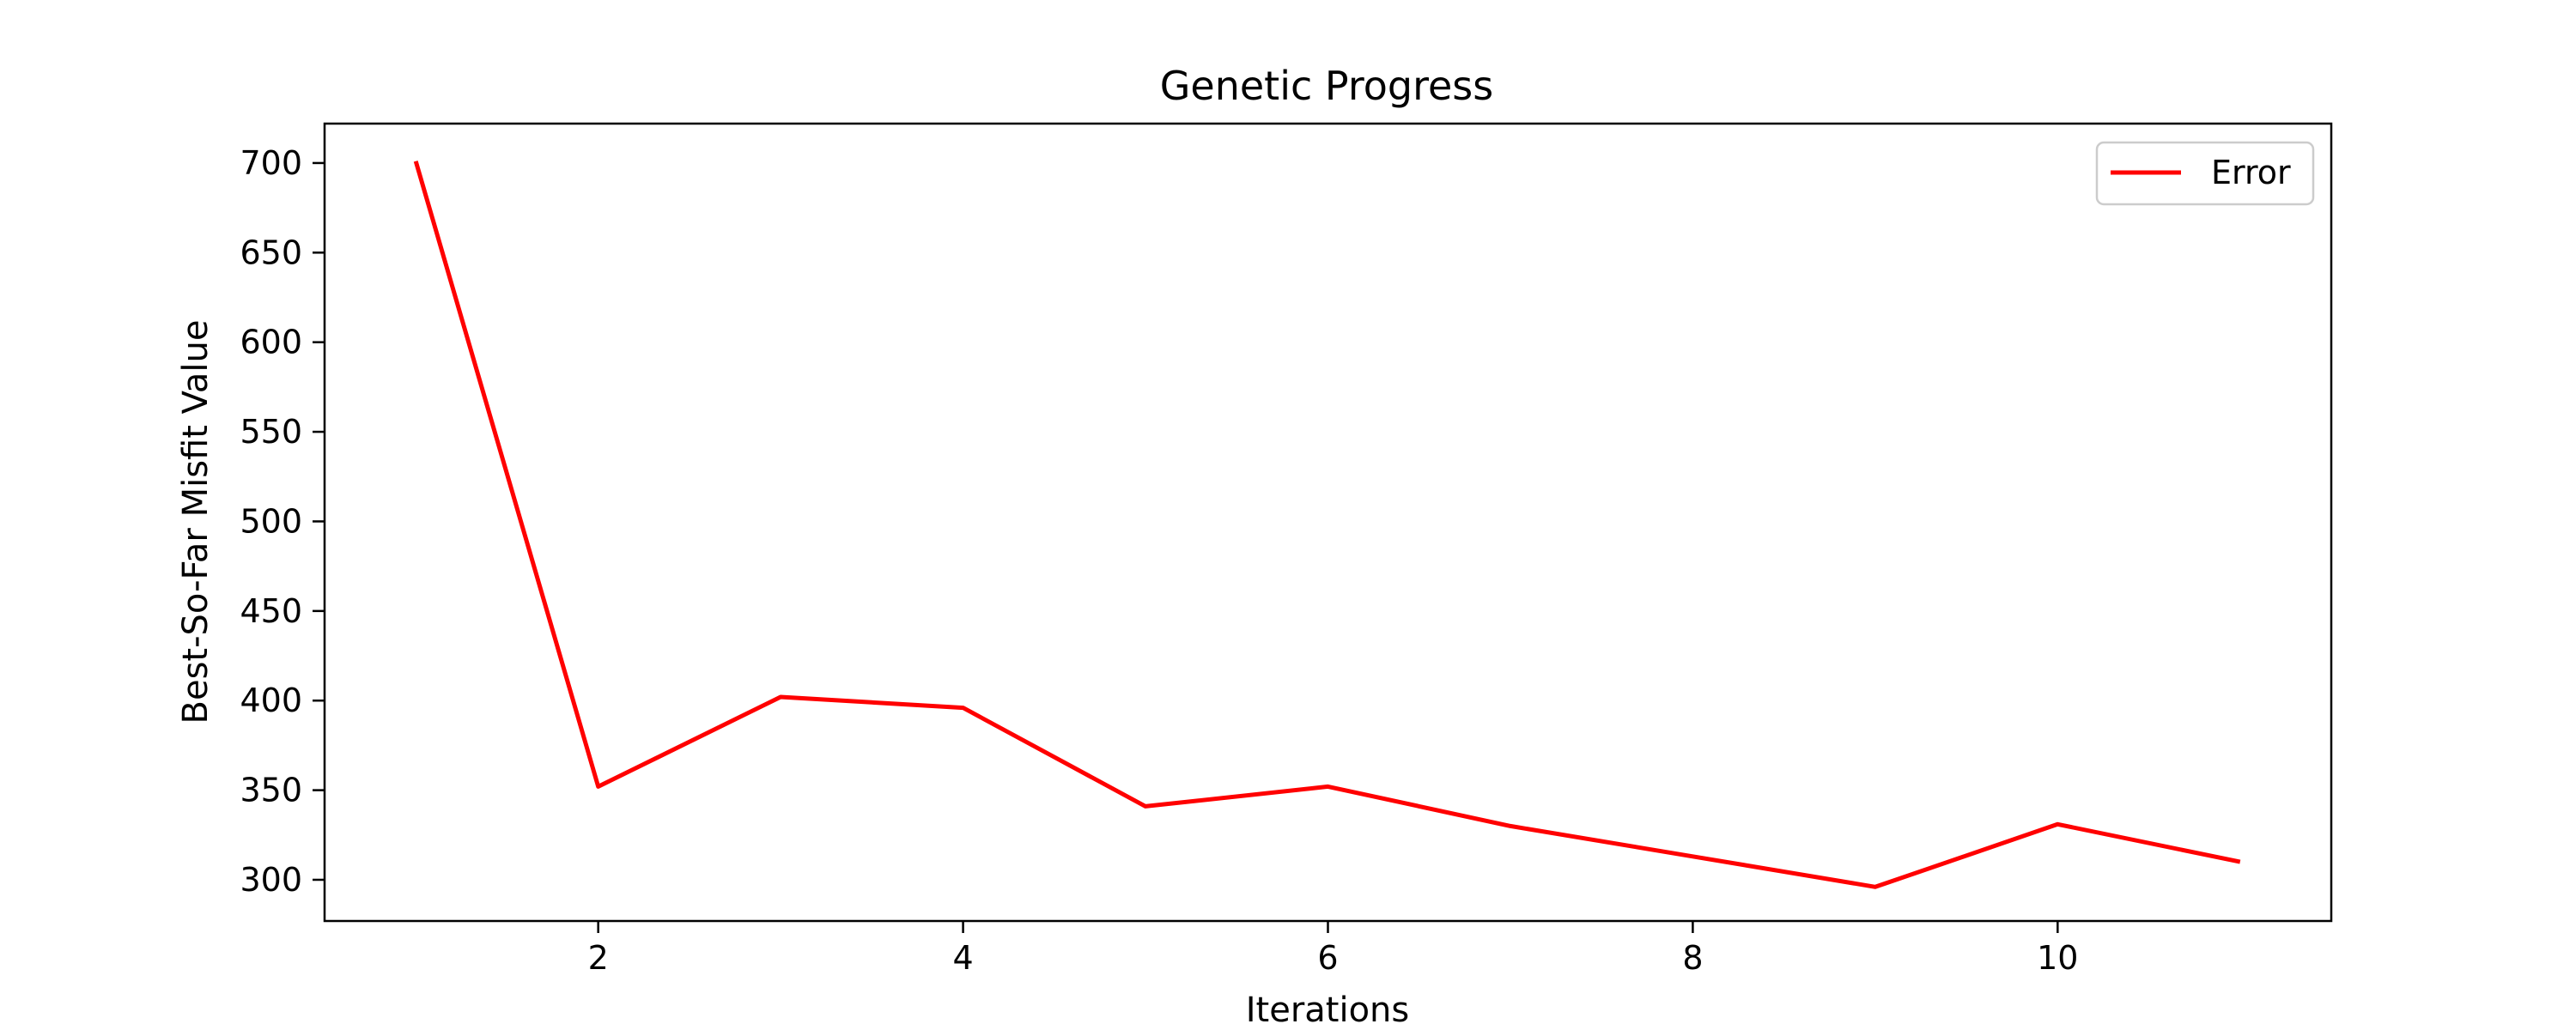 The image size is (2576, 1030). What do you see at coordinates (1693, 958) in the screenshot?
I see `x-tick-label: 8` at bounding box center [1693, 958].